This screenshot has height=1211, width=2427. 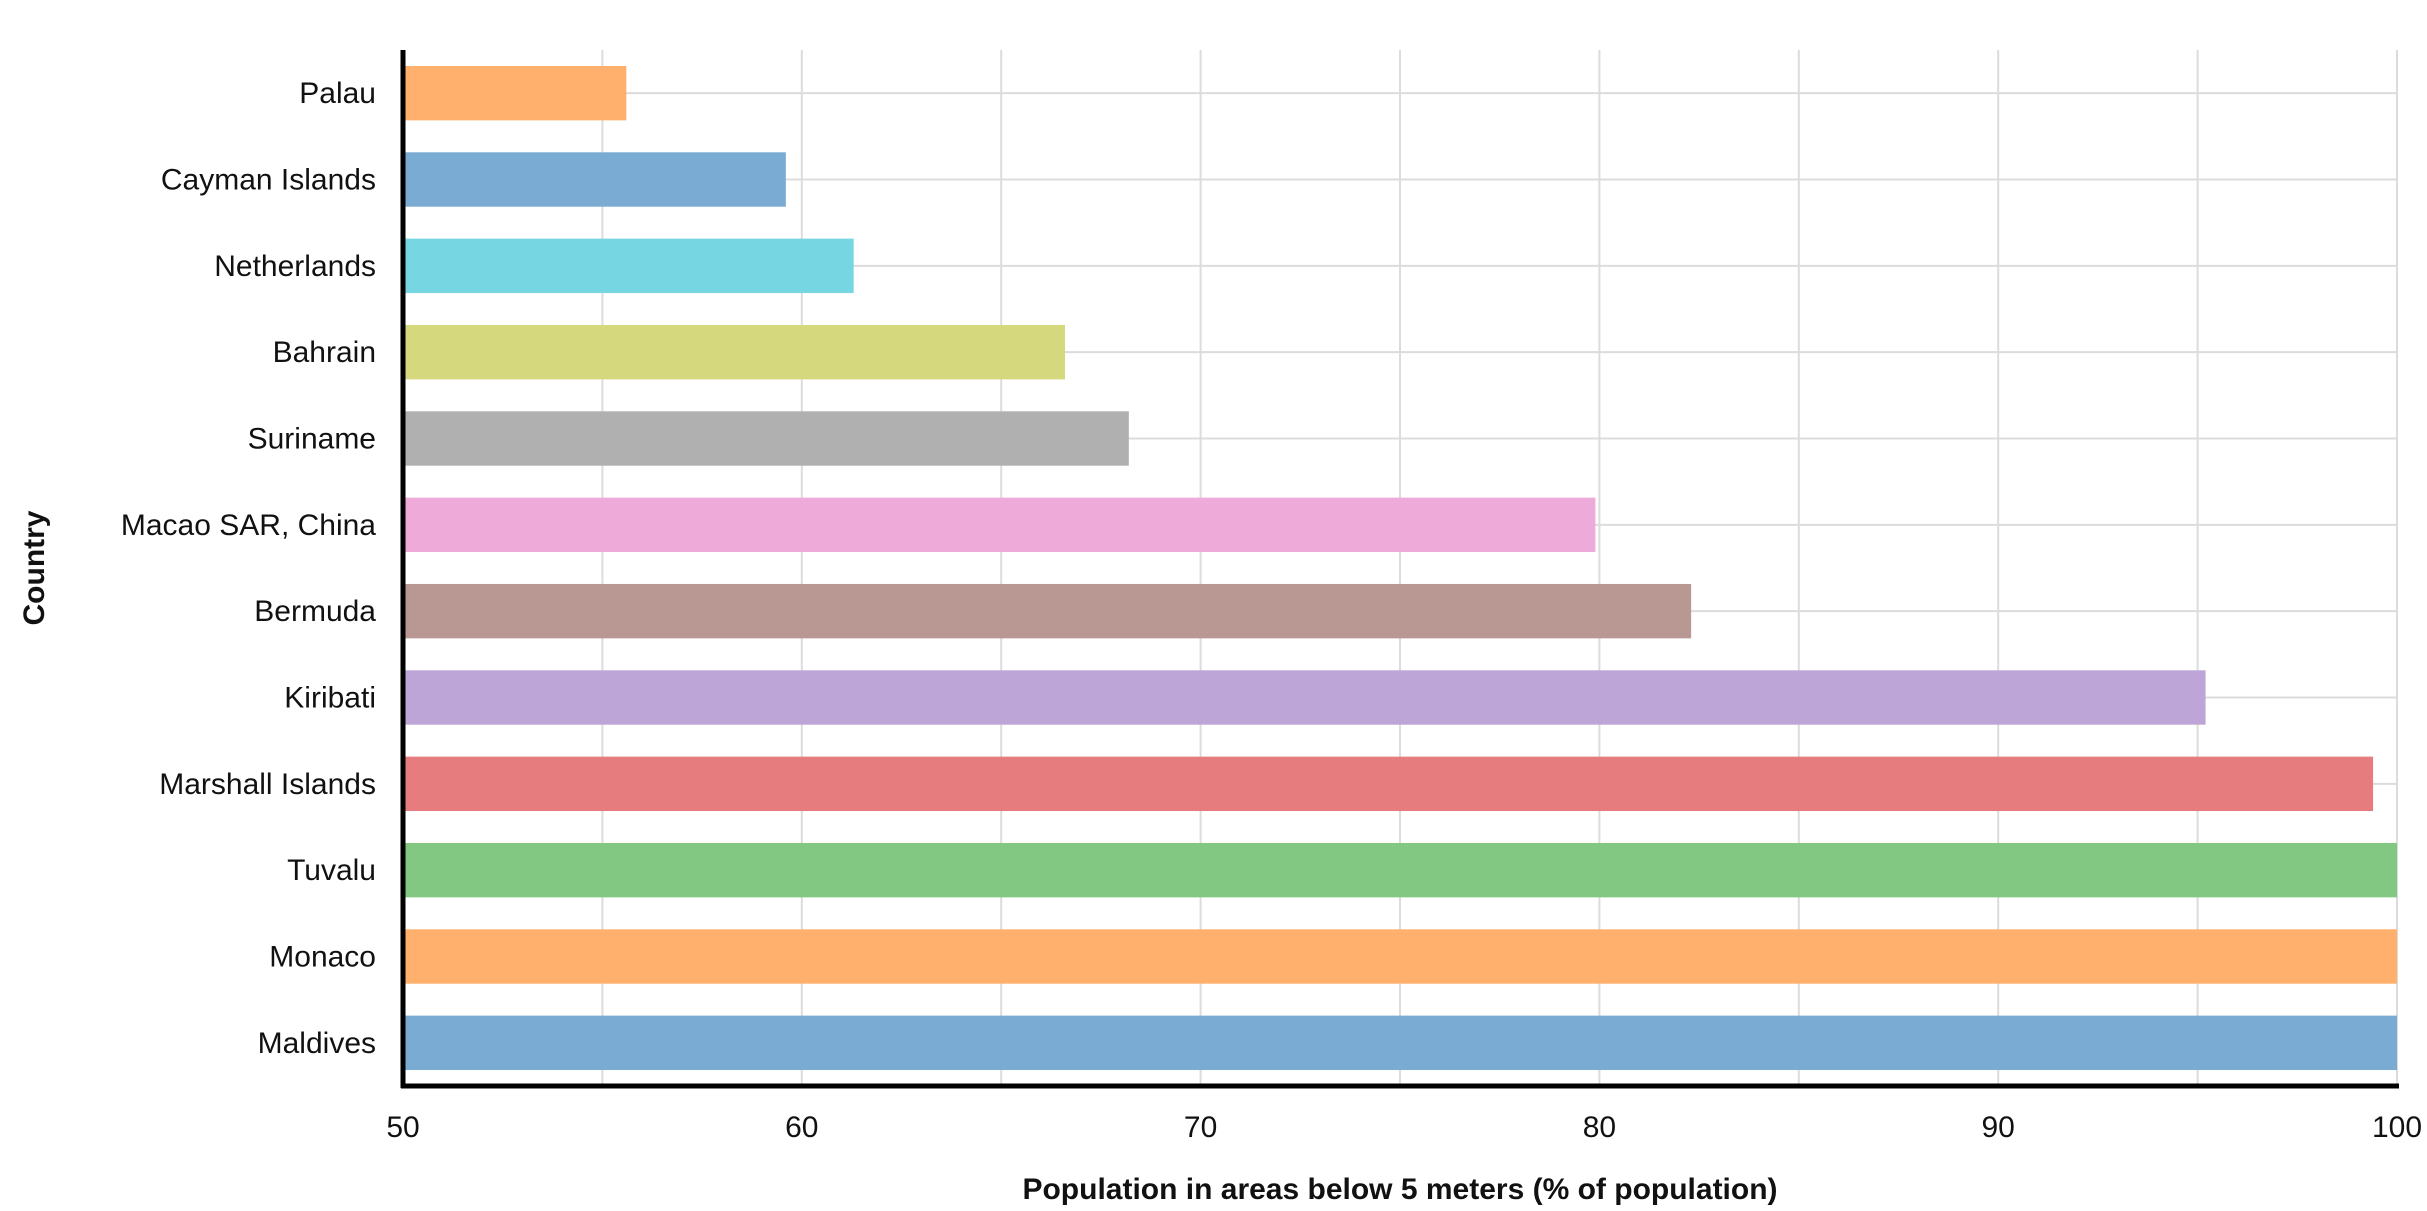 What do you see at coordinates (2397, 1127) in the screenshot?
I see `x-tick-label: 100` at bounding box center [2397, 1127].